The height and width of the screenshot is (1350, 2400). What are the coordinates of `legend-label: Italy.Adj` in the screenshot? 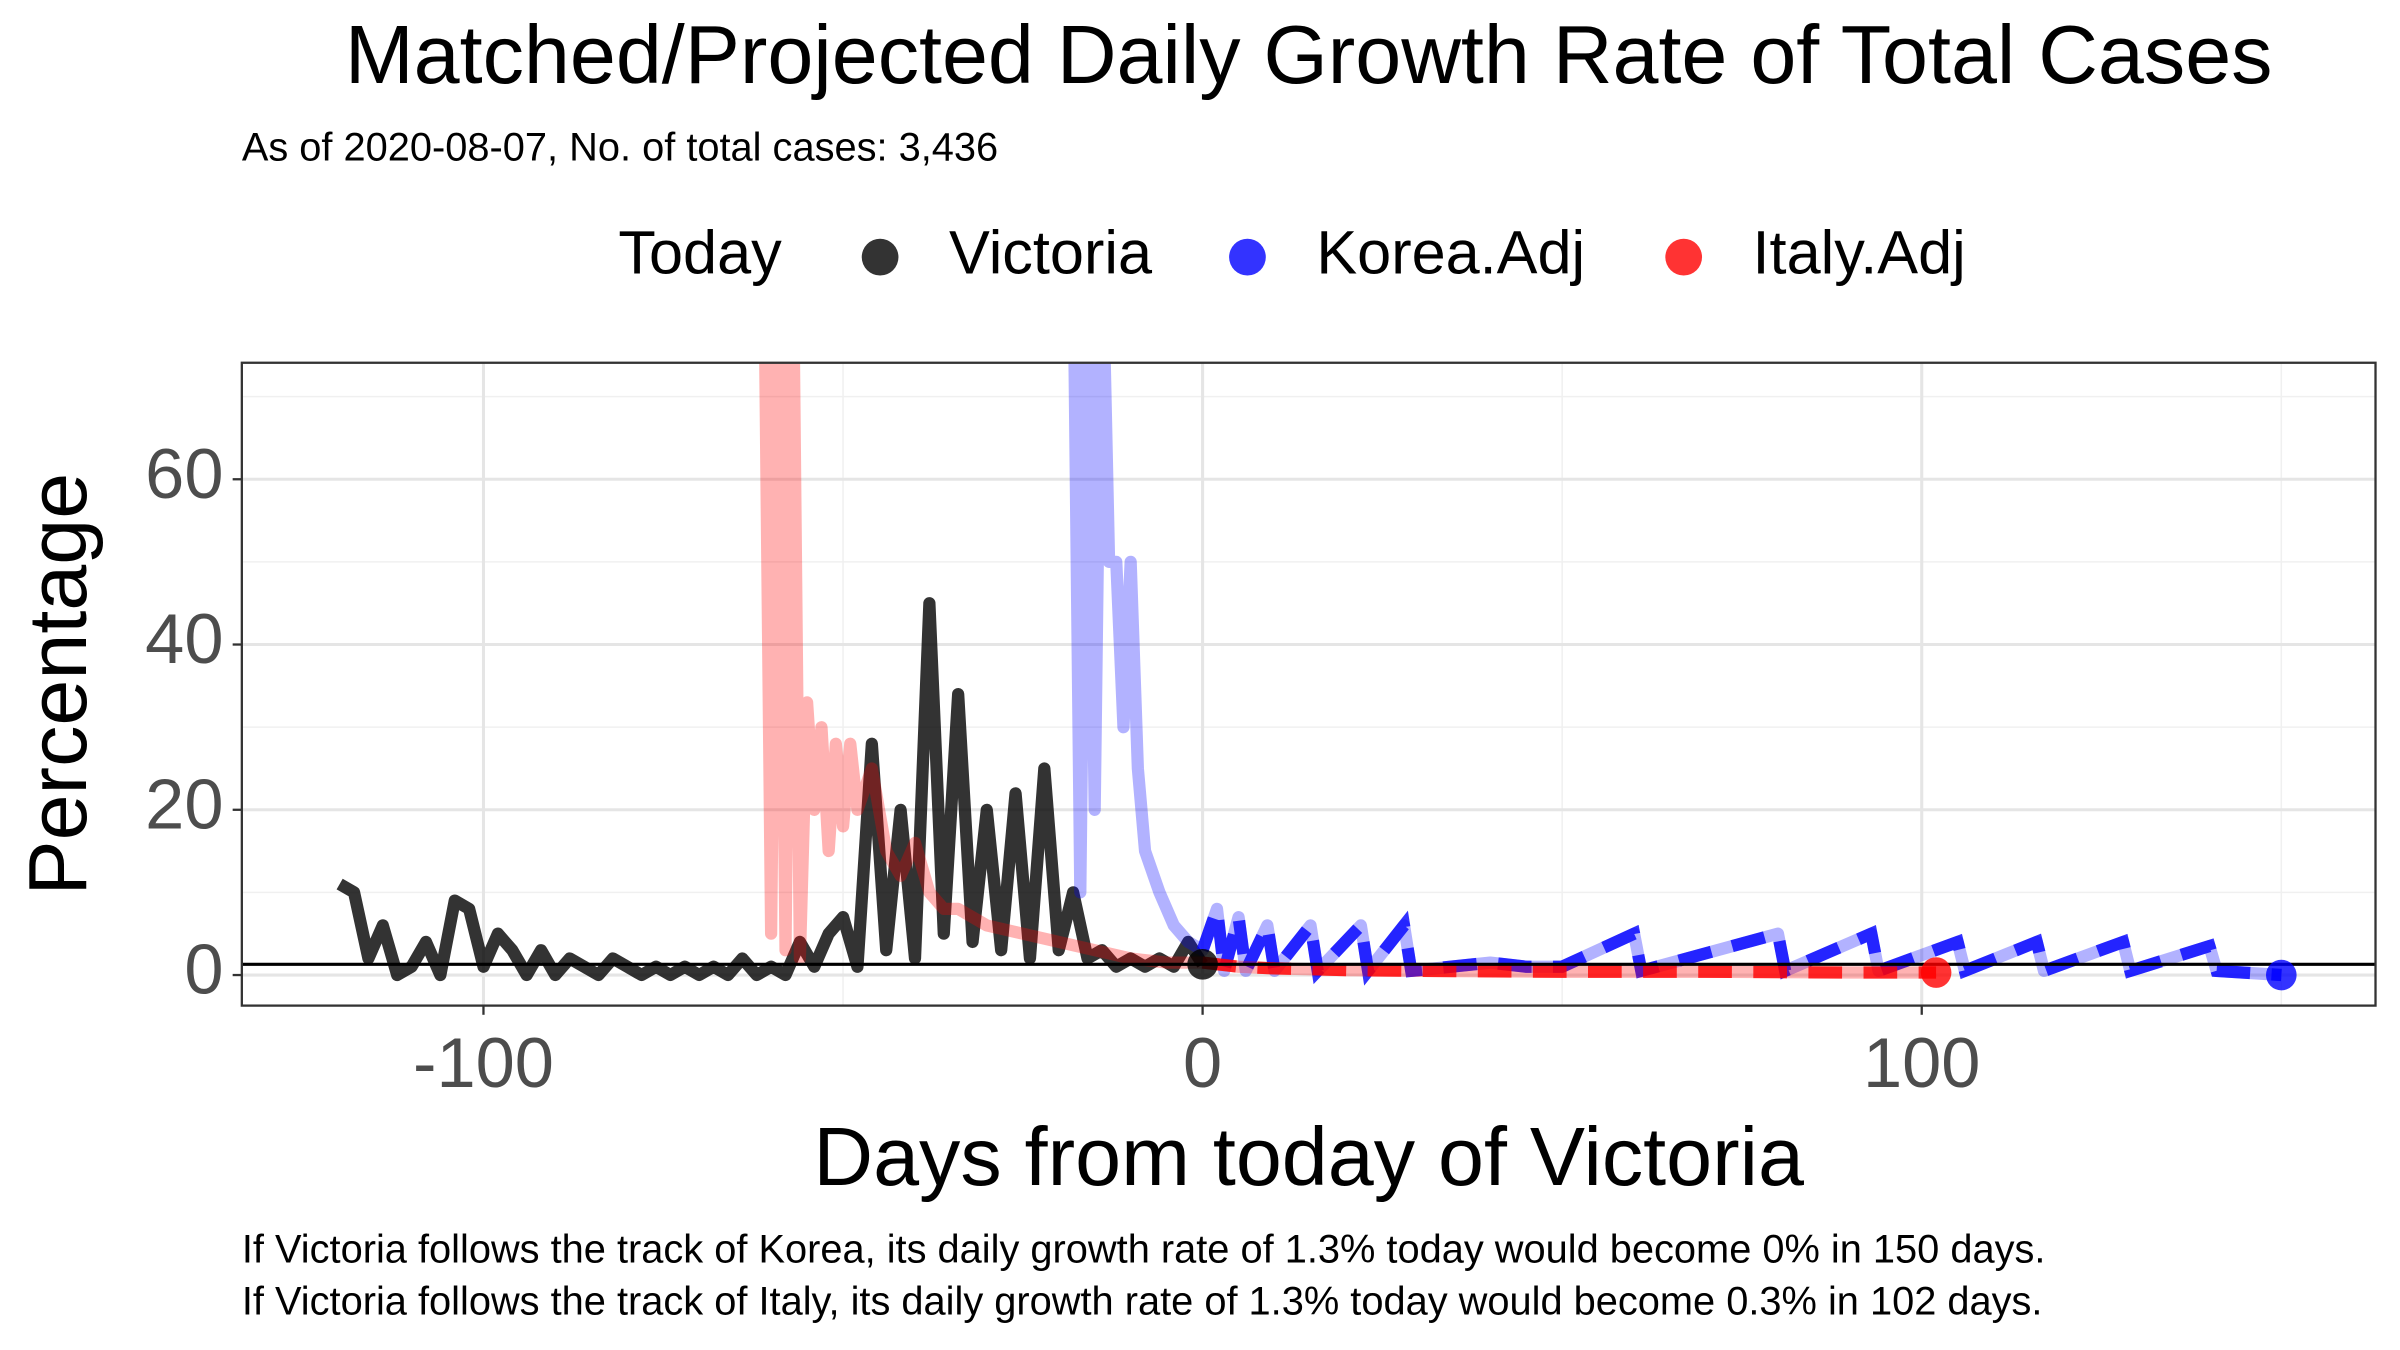 It's located at (1859, 252).